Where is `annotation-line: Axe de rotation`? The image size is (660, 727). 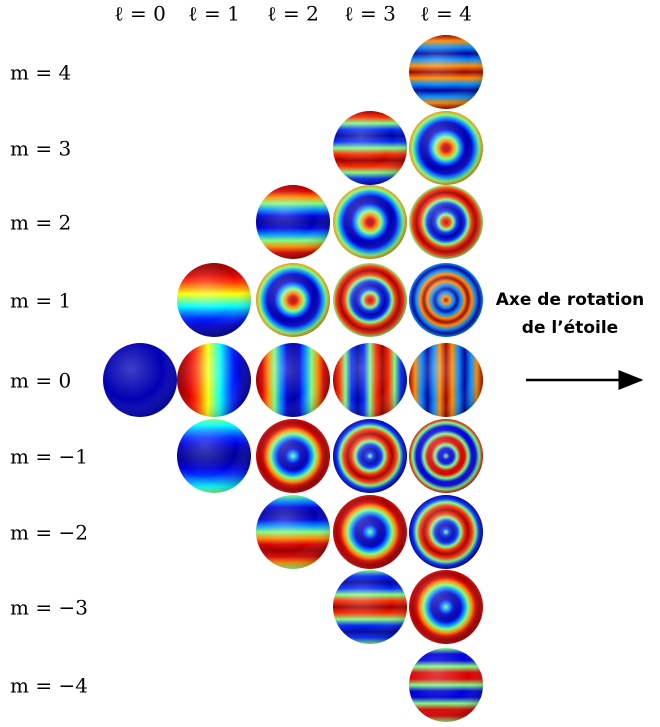
annotation-line: Axe de rotation is located at coordinates (570, 300).